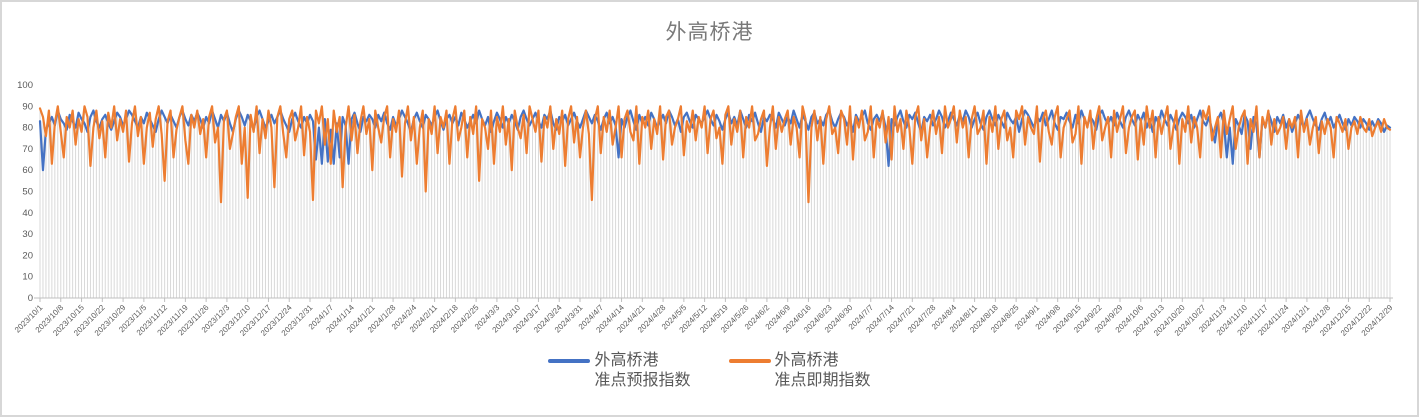 The width and height of the screenshot is (1419, 417). Describe the element at coordinates (709, 32) in the screenshot. I see `chart-title: 外高桥港` at that location.